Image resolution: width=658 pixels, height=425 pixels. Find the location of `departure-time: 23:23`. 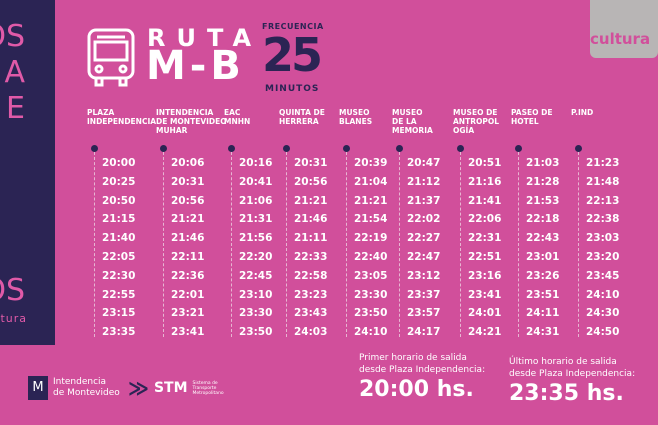

departure-time: 23:23 is located at coordinates (311, 294).